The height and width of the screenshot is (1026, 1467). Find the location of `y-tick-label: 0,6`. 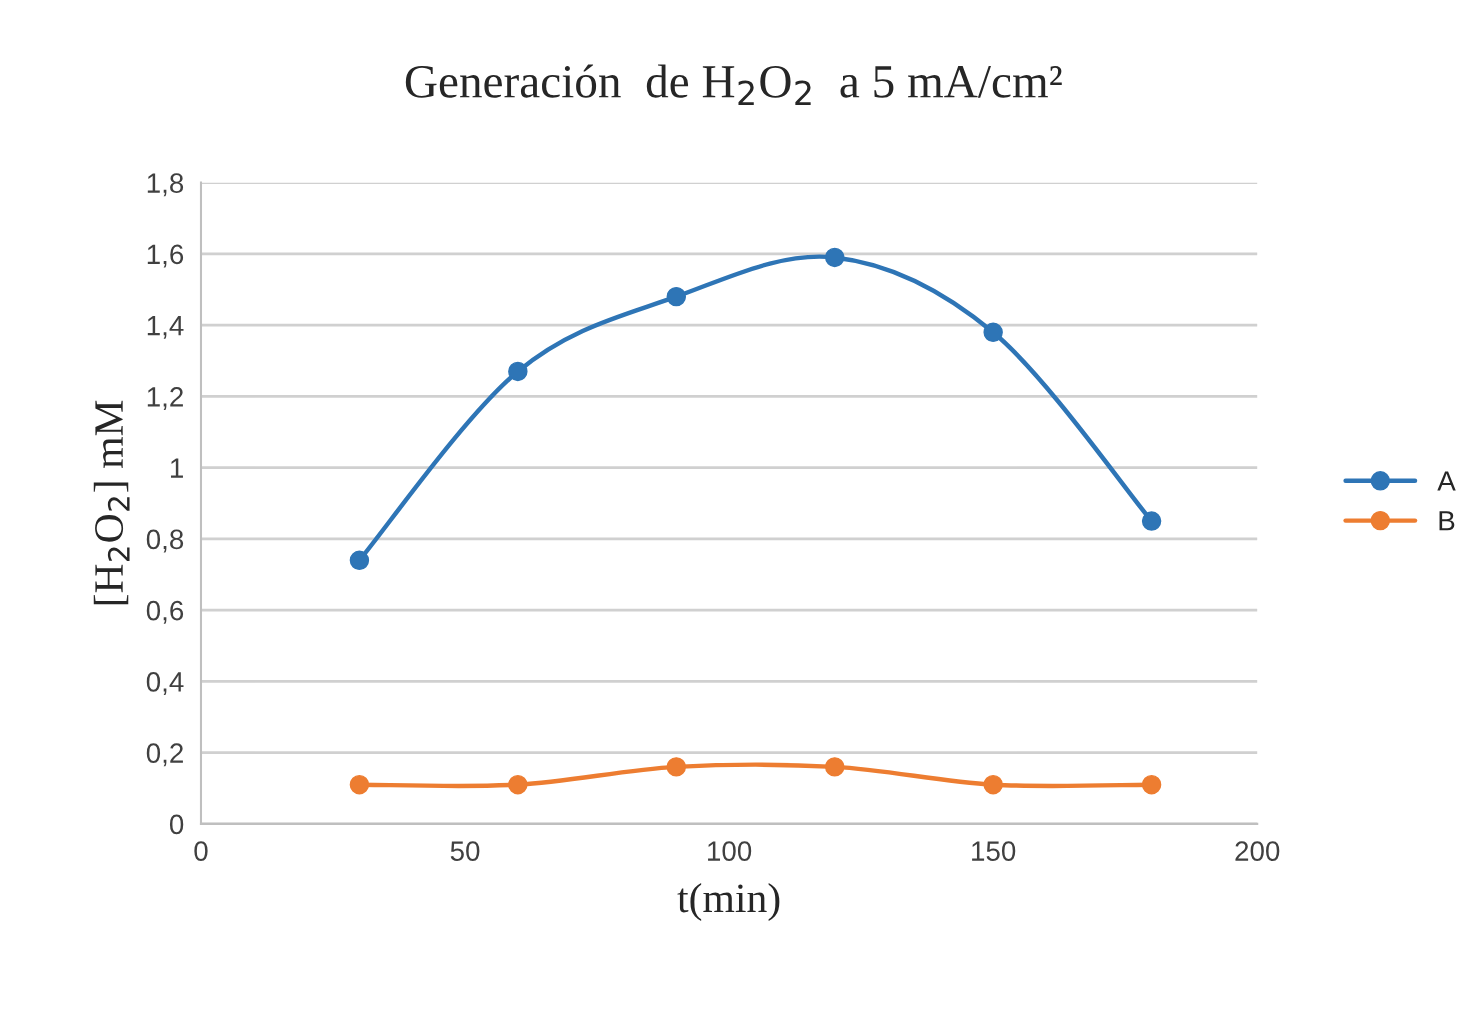

y-tick-label: 0,6 is located at coordinates (165, 612).